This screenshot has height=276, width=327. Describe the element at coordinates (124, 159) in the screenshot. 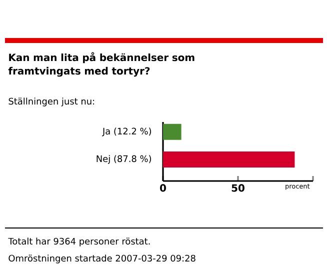

I see `y-tick-label: Nej (87.8 %)` at that location.